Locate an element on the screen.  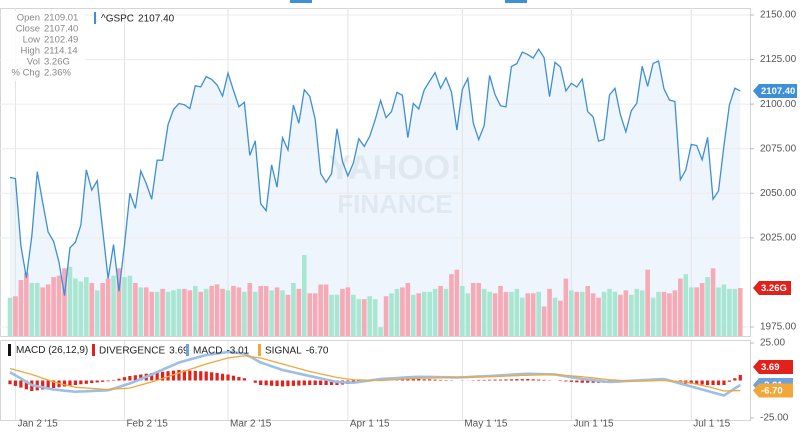
macd-2-badge-label: -6.70 is located at coordinates (772, 391).